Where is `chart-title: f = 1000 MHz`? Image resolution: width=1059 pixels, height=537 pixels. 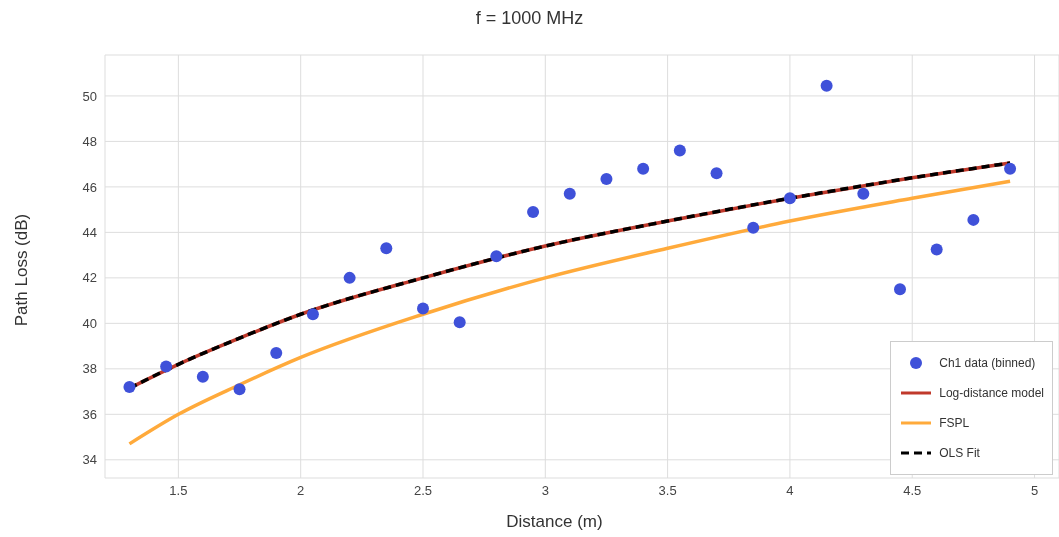 chart-title: f = 1000 MHz is located at coordinates (529, 18).